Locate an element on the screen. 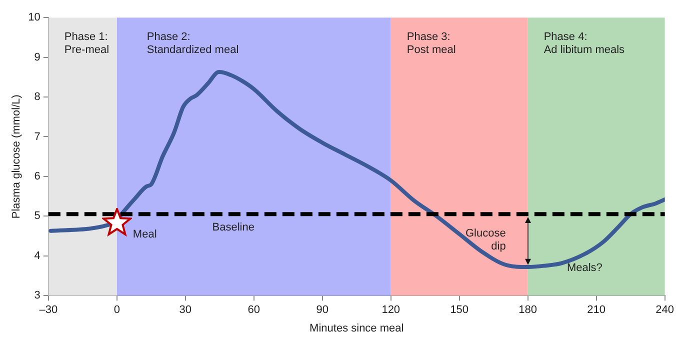 Image resolution: width=685 pixels, height=345 pixels. annotation: Meals? is located at coordinates (584, 268).